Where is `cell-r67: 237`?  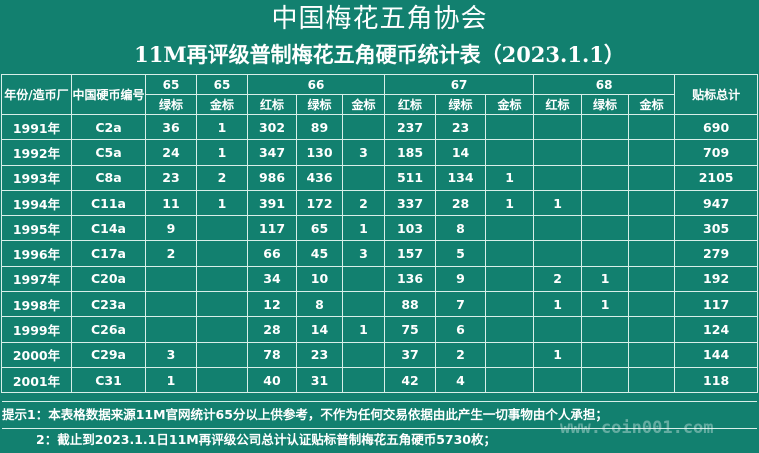 cell-r67: 237 is located at coordinates (410, 127).